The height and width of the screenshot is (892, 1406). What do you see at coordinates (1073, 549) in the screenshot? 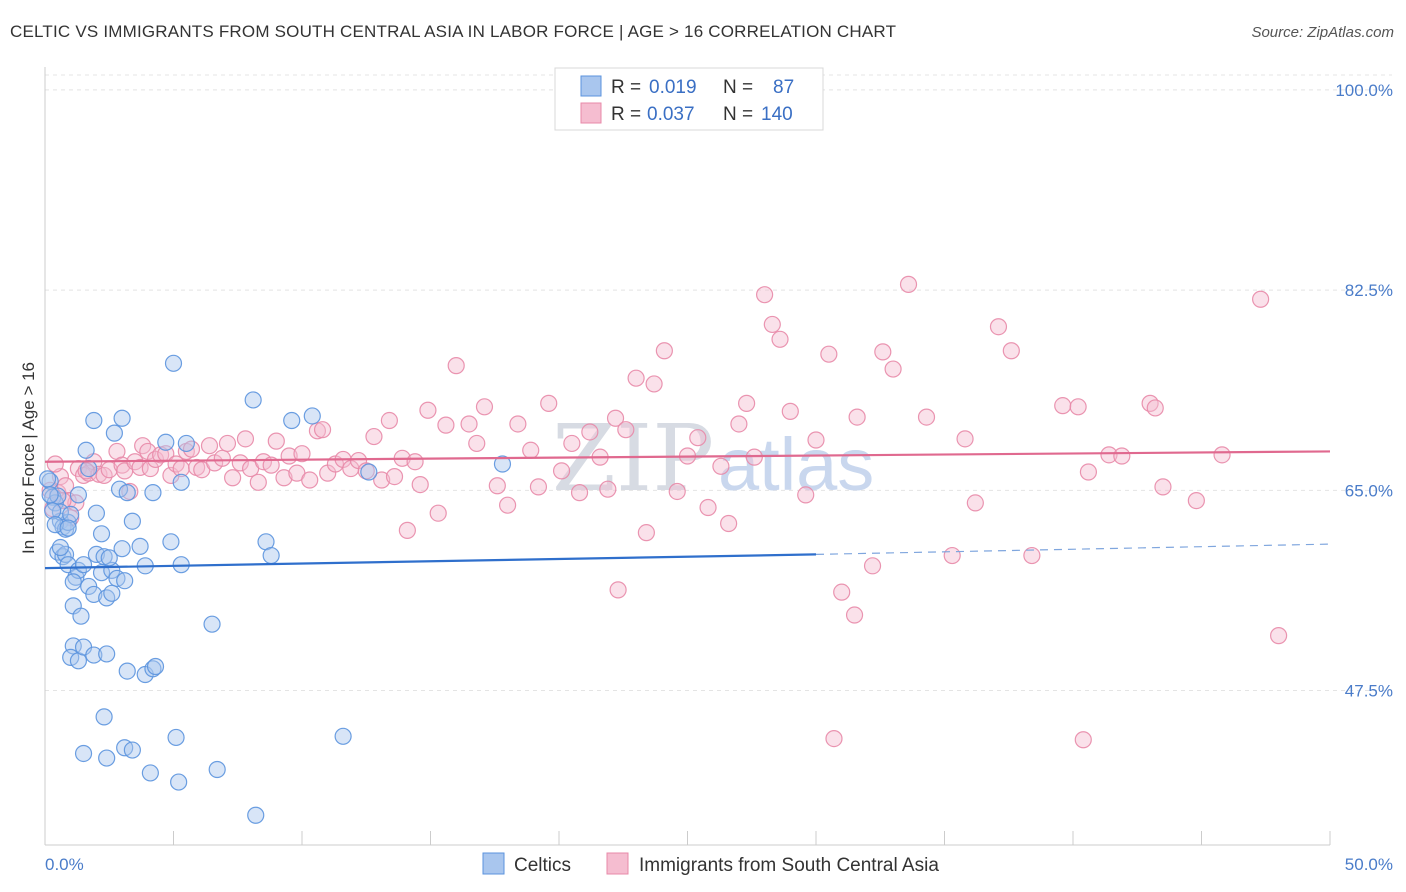
I see `trend-line-extension` at bounding box center [1073, 549].